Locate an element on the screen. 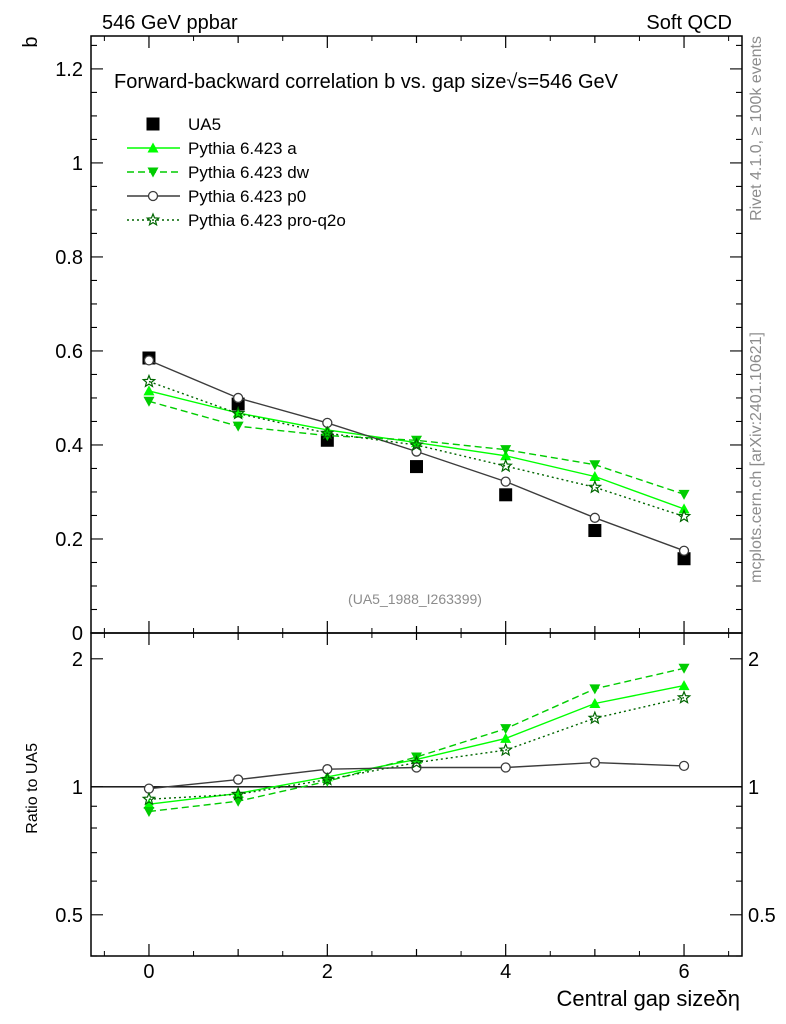  main-series is located at coordinates (416, 458).